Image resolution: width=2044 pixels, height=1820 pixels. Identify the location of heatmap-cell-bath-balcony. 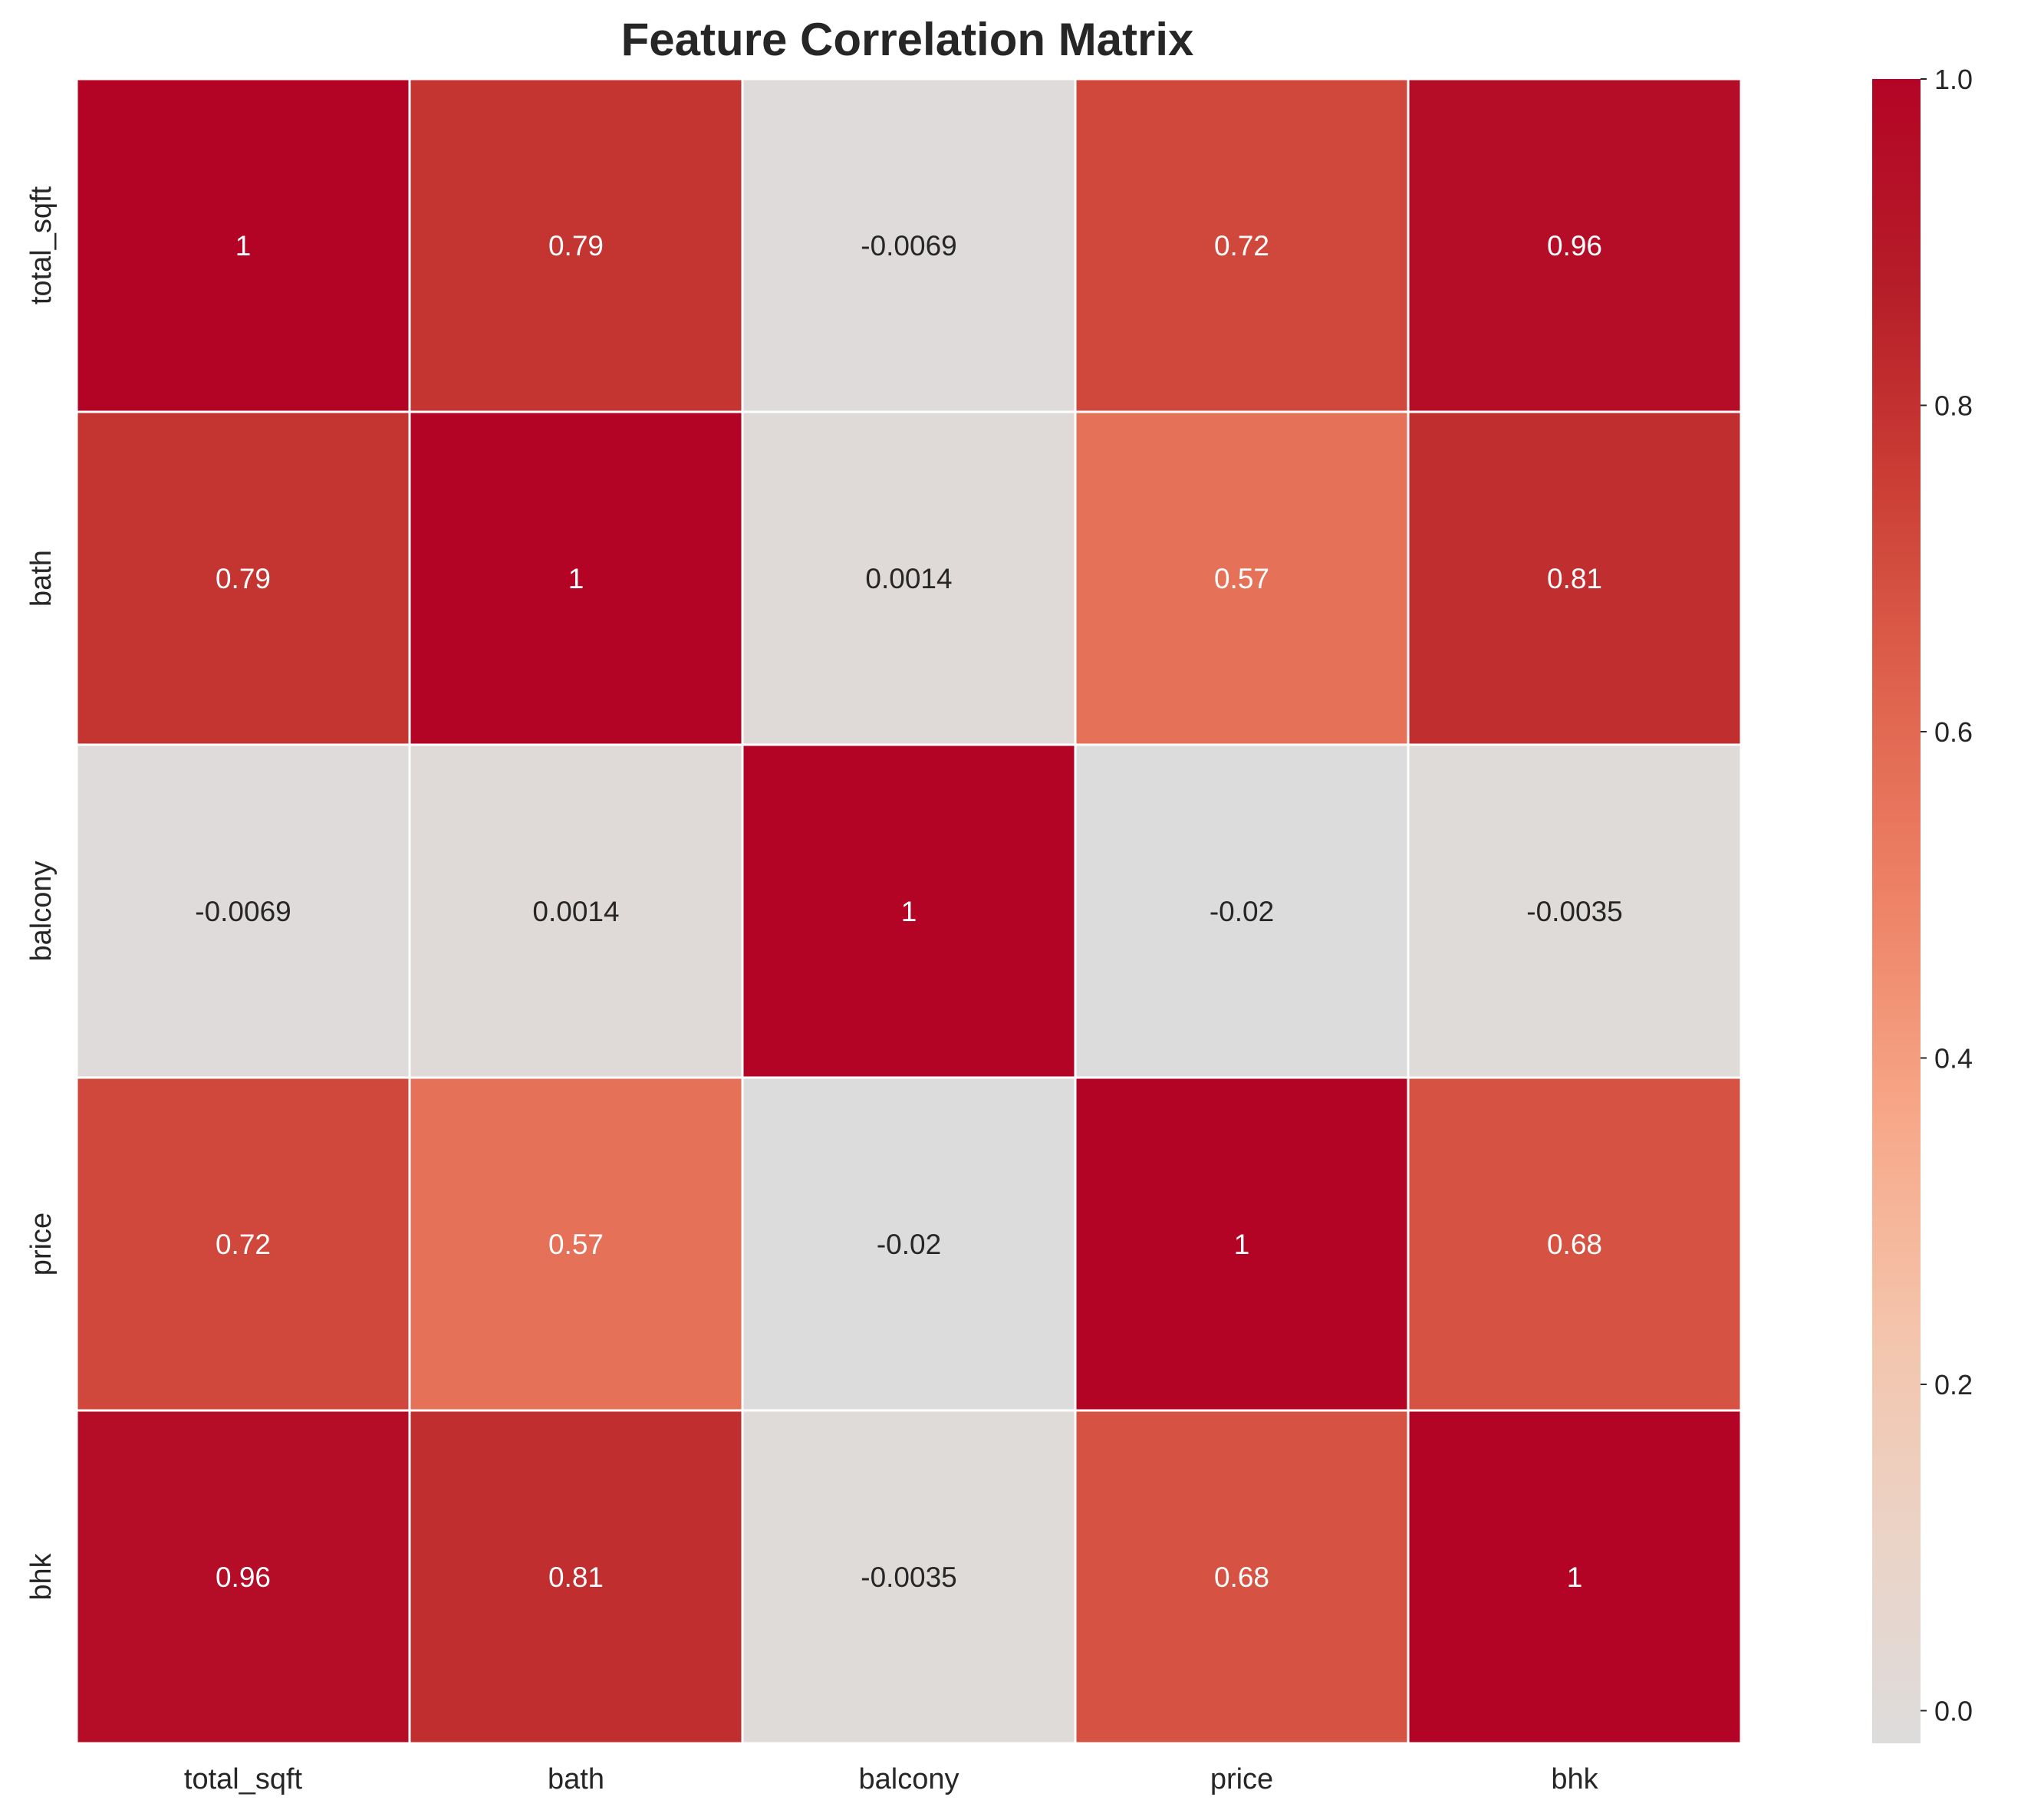
(909, 578).